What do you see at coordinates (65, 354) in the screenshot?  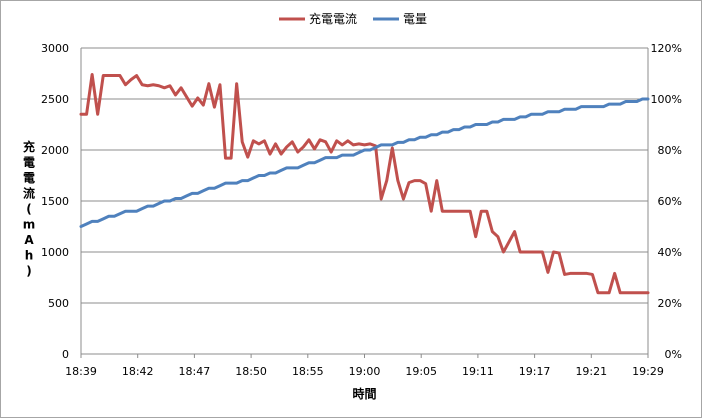 I see `y-left-tick-label: 0` at bounding box center [65, 354].